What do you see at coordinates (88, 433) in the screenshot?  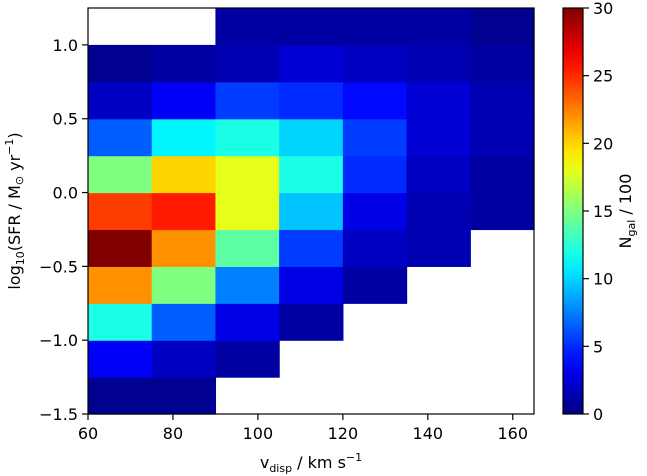 I see `x-tick-label: 60` at bounding box center [88, 433].